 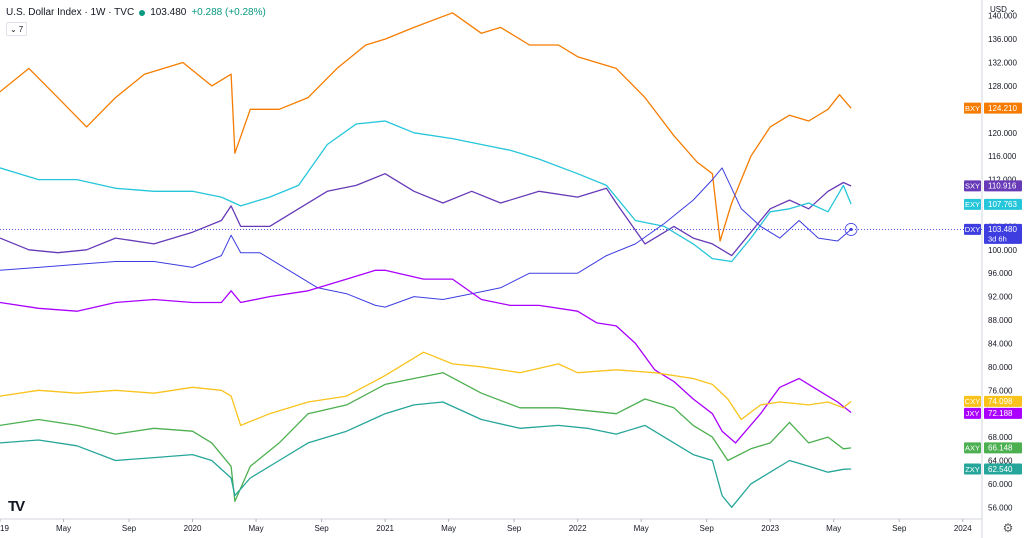 What do you see at coordinates (1003, 9) in the screenshot?
I see `currency-label: USD ⌄` at bounding box center [1003, 9].